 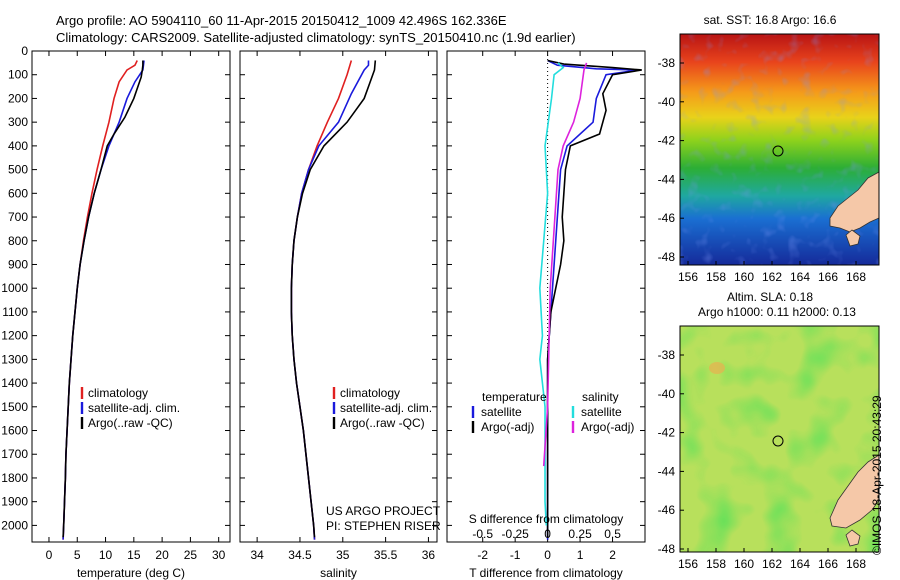 What do you see at coordinates (580, 555) in the screenshot?
I see `x-tick-label: 1` at bounding box center [580, 555].